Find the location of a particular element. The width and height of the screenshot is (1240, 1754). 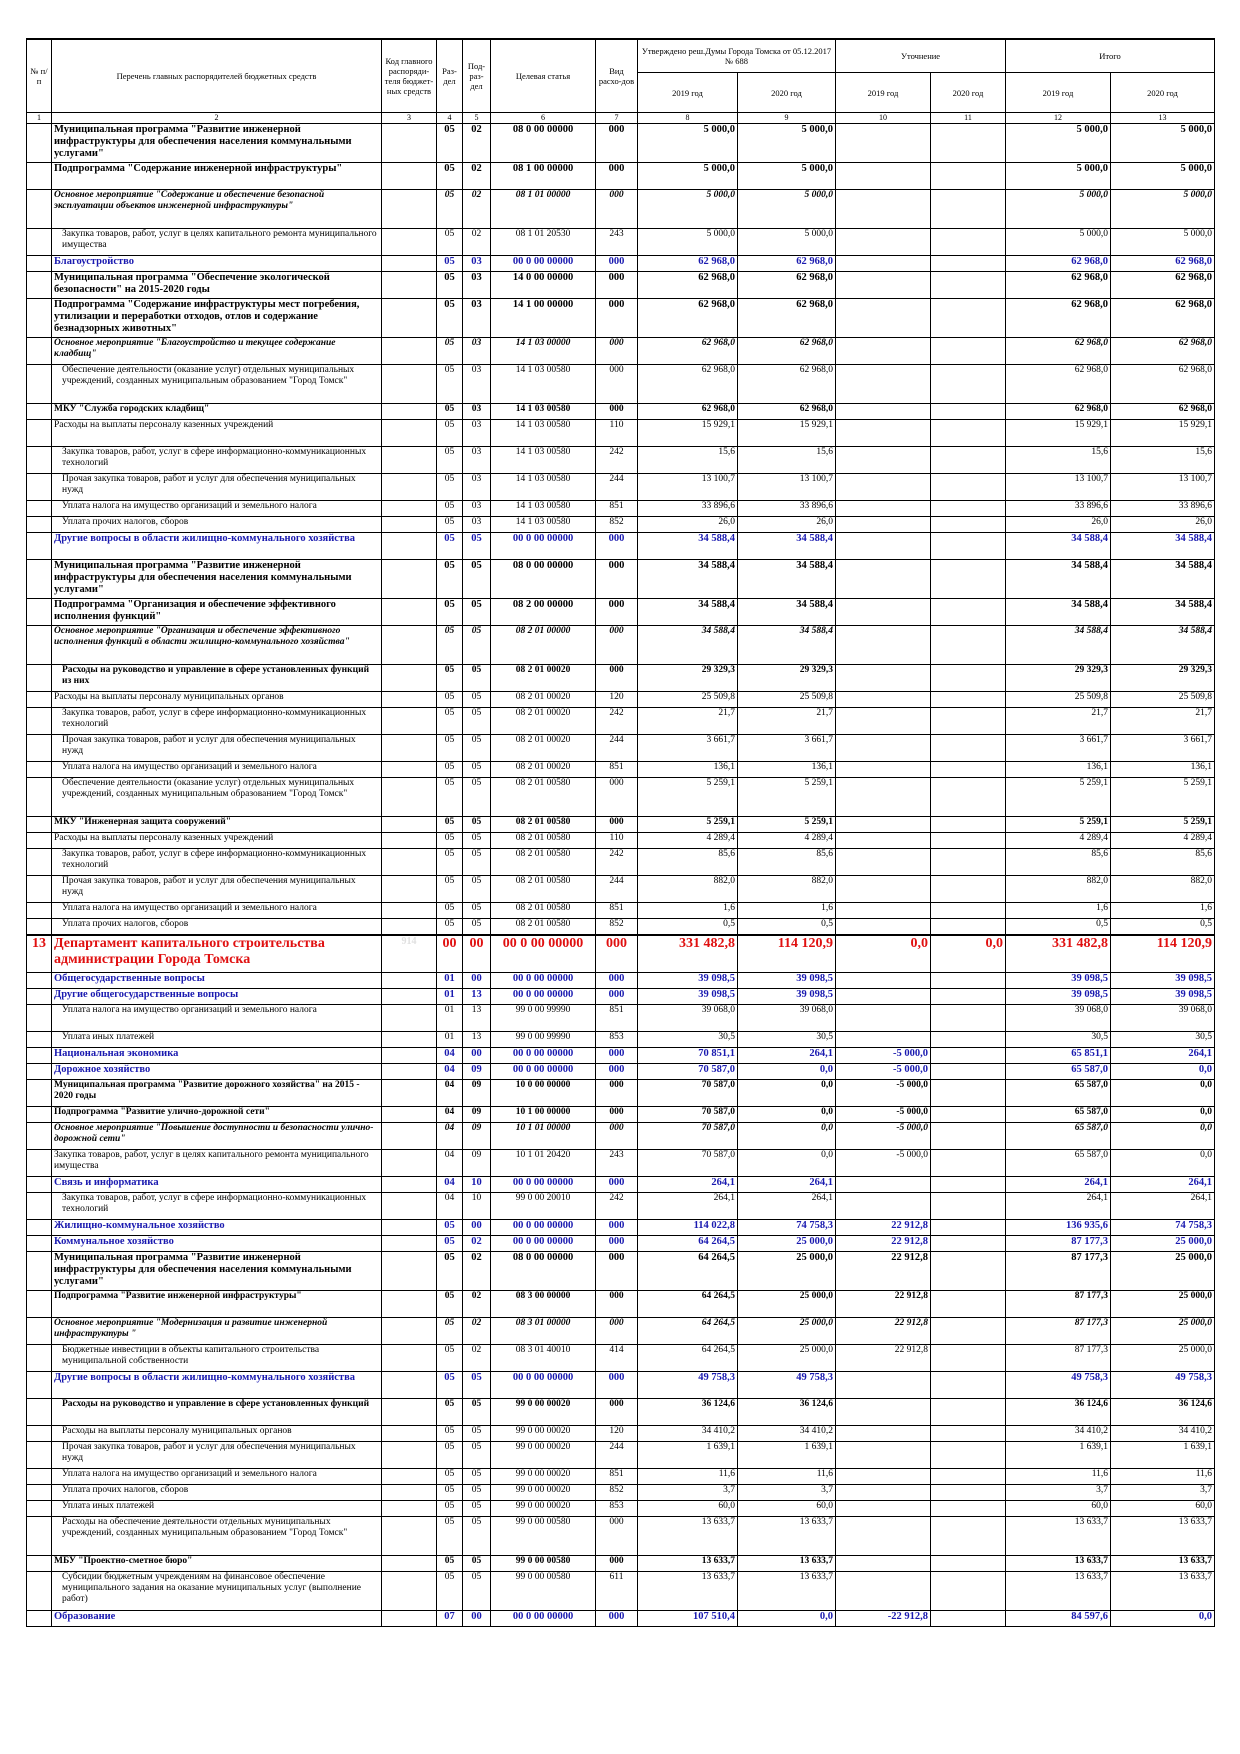

row-name: МБУ "Проектно-сметное бюро" is located at coordinates (216, 1563).